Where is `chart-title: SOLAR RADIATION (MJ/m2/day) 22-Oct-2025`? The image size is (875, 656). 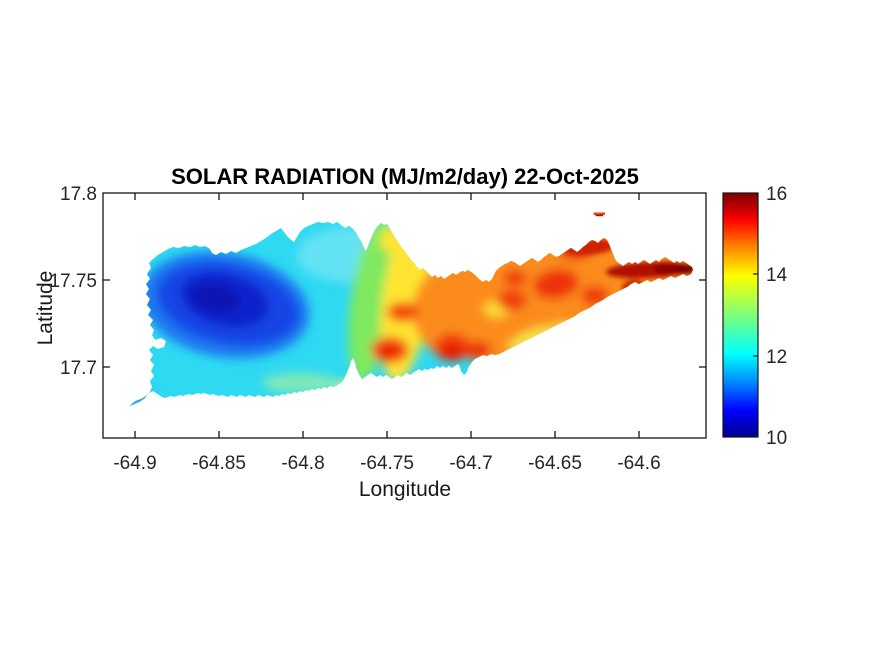 chart-title: SOLAR RADIATION (MJ/m2/day) 22-Oct-2025 is located at coordinates (405, 176).